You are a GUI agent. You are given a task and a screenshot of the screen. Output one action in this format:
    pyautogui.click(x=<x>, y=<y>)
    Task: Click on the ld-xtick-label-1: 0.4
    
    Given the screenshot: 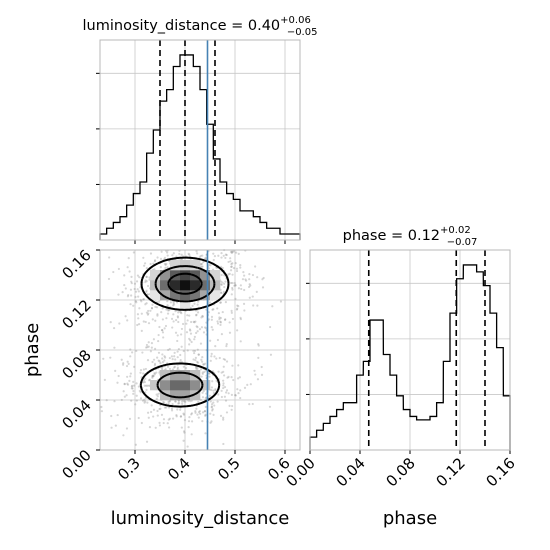 What is the action you would take?
    pyautogui.click(x=179, y=469)
    